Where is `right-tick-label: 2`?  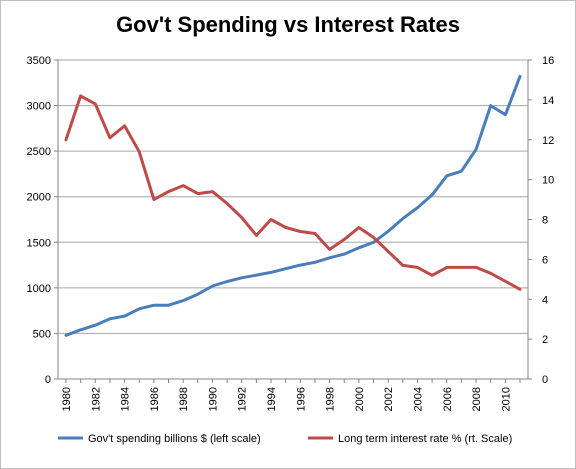 right-tick-label: 2 is located at coordinates (545, 340).